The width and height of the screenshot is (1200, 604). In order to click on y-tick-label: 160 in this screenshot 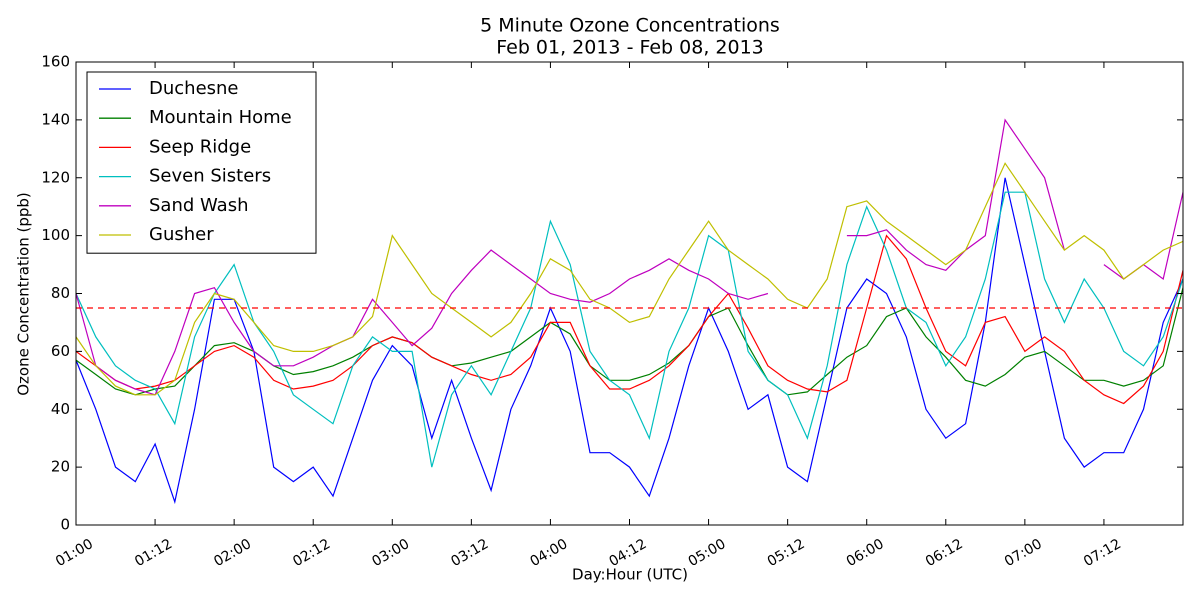, I will do `click(55, 62)`.